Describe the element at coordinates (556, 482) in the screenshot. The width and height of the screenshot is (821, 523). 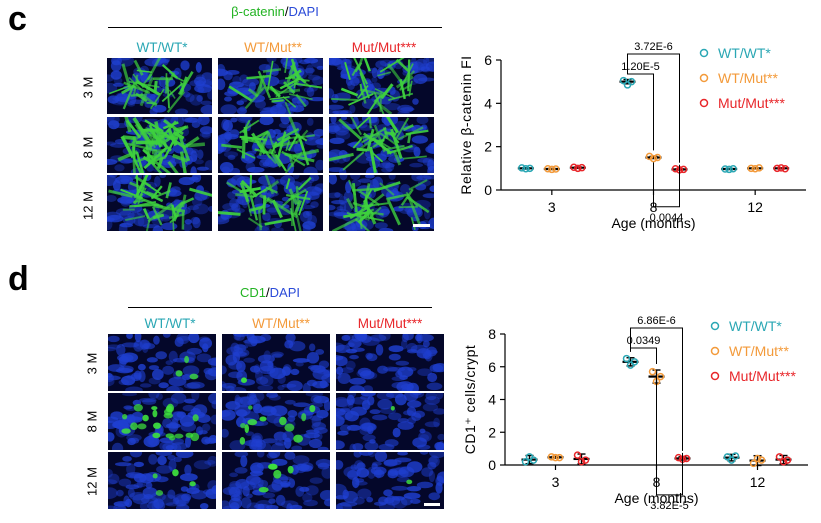
I see `chart-d-x-tick-label: 3` at that location.